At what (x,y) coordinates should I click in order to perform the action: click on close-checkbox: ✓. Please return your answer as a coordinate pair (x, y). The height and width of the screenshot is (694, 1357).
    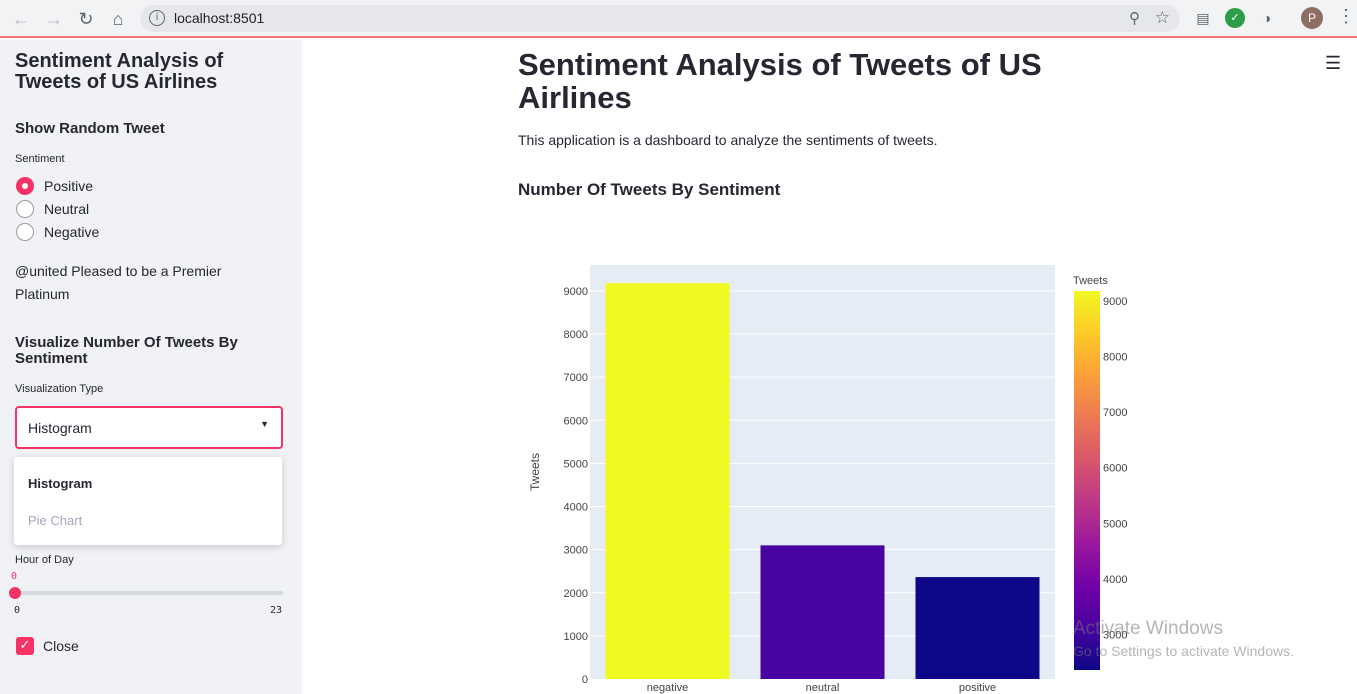
    Looking at the image, I should click on (25, 646).